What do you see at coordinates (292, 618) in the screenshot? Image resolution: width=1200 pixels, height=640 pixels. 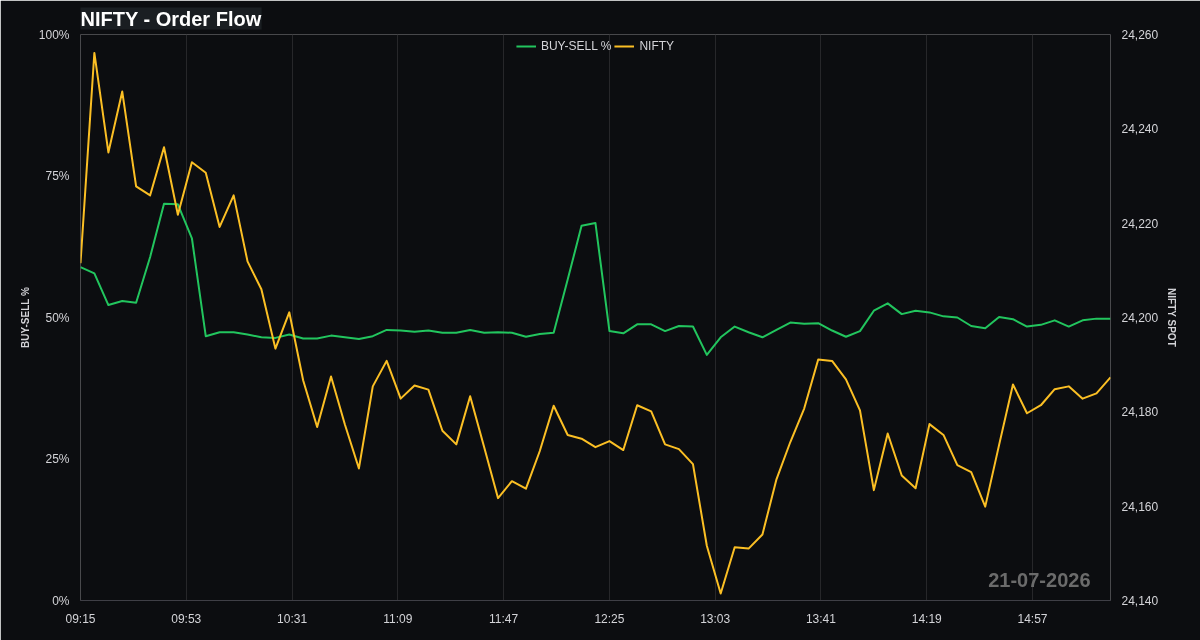 I see `x-tick-label: 10:31` at bounding box center [292, 618].